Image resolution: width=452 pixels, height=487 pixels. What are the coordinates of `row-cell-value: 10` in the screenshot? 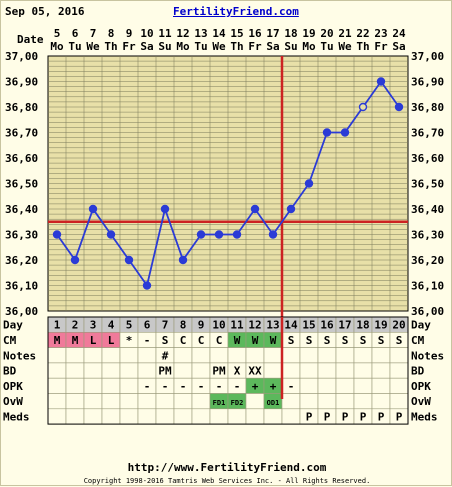 It's located at (218, 325).